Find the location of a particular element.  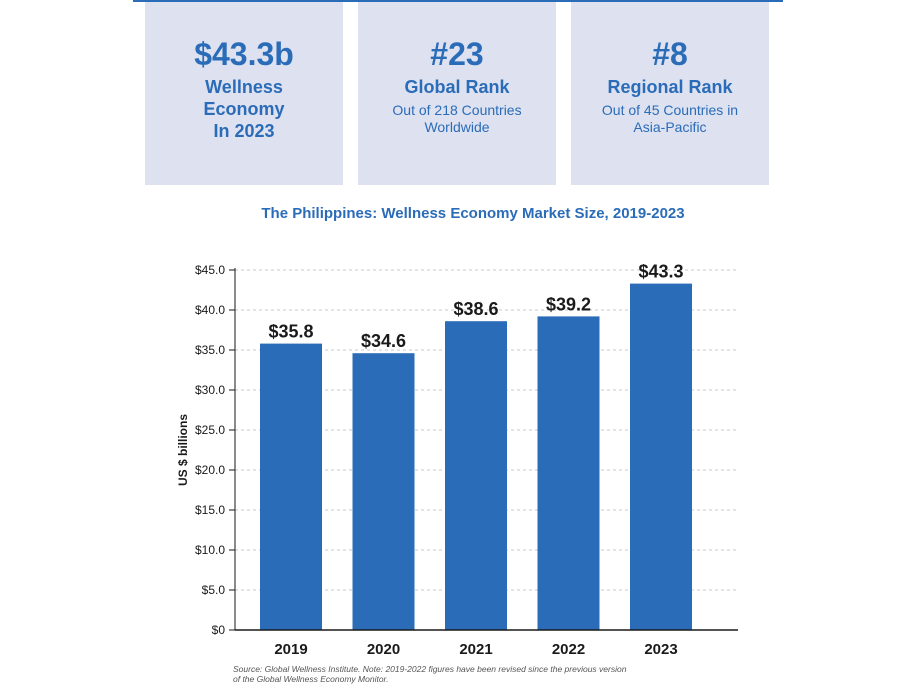

bar-2019 is located at coordinates (291, 486).